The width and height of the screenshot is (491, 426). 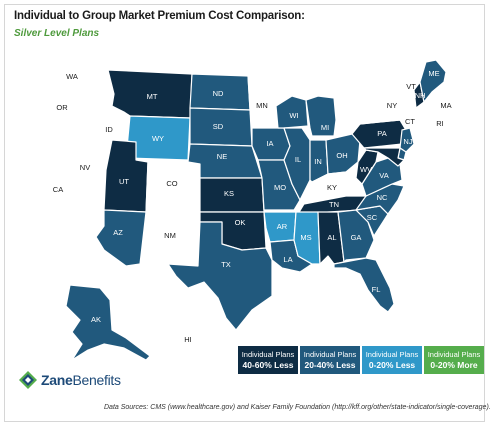 I want to click on legend-item-more: Individual Plans 0-20% More, so click(x=454, y=360).